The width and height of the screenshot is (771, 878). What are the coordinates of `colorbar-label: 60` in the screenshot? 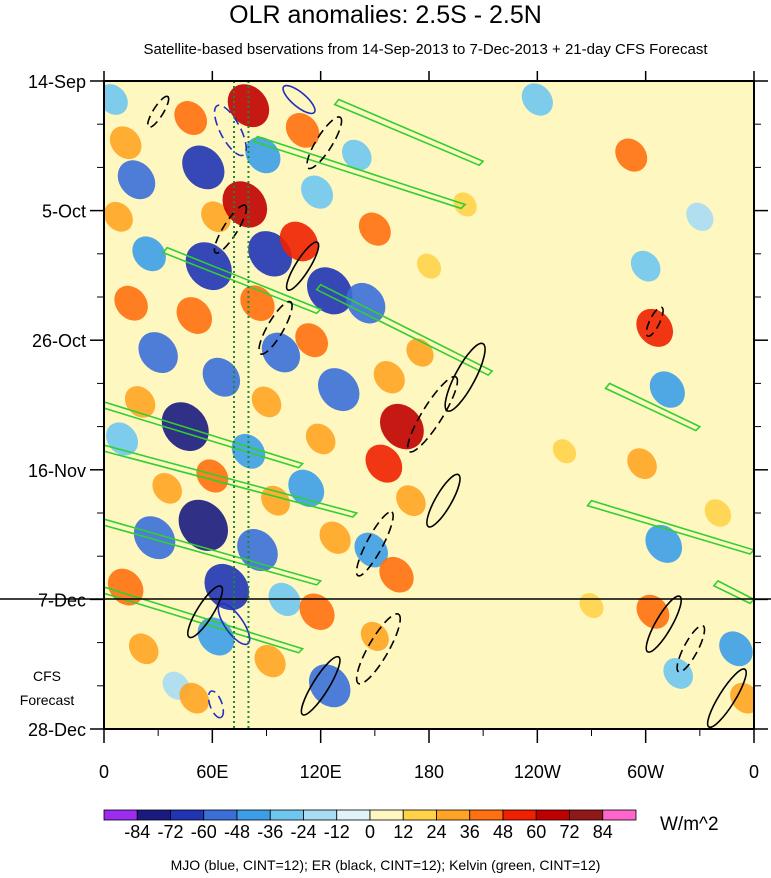 It's located at (536, 832).